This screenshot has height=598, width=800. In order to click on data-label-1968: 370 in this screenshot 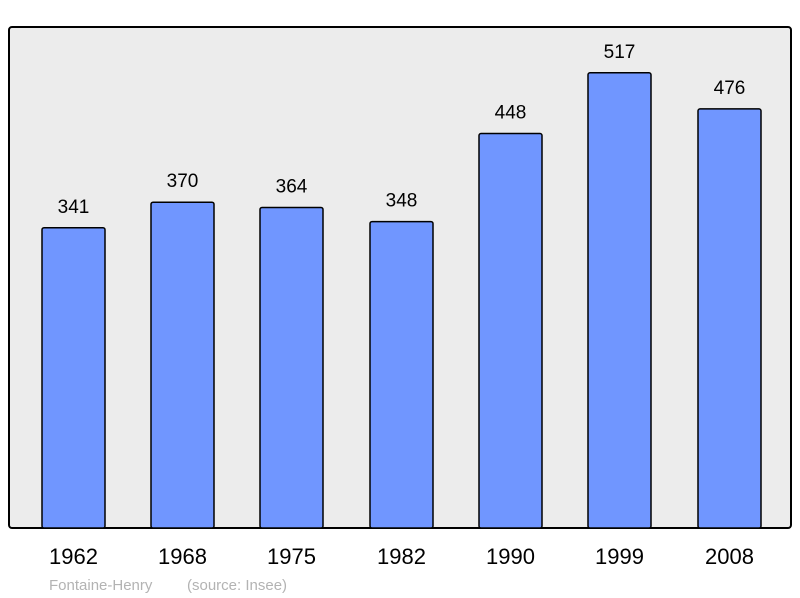, I will do `click(183, 181)`.